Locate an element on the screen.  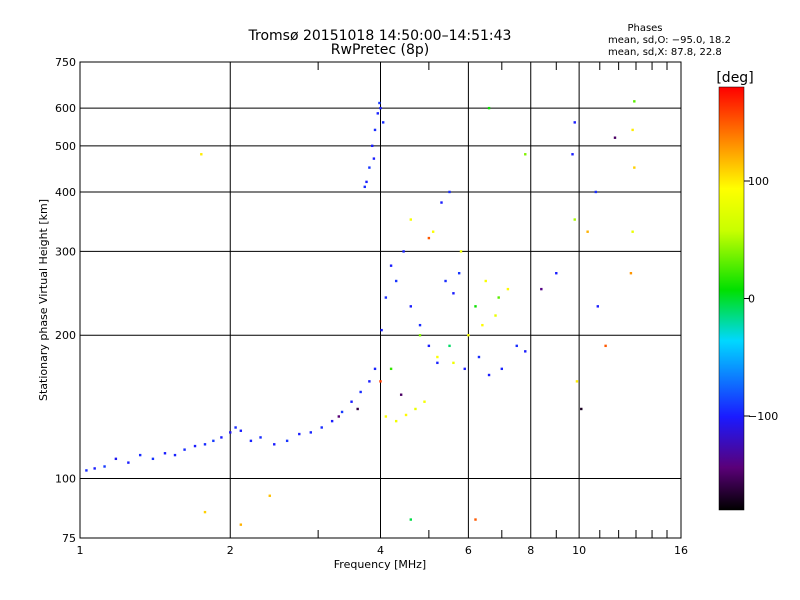
colorbar-tick-label: 100 is located at coordinates (758, 181).